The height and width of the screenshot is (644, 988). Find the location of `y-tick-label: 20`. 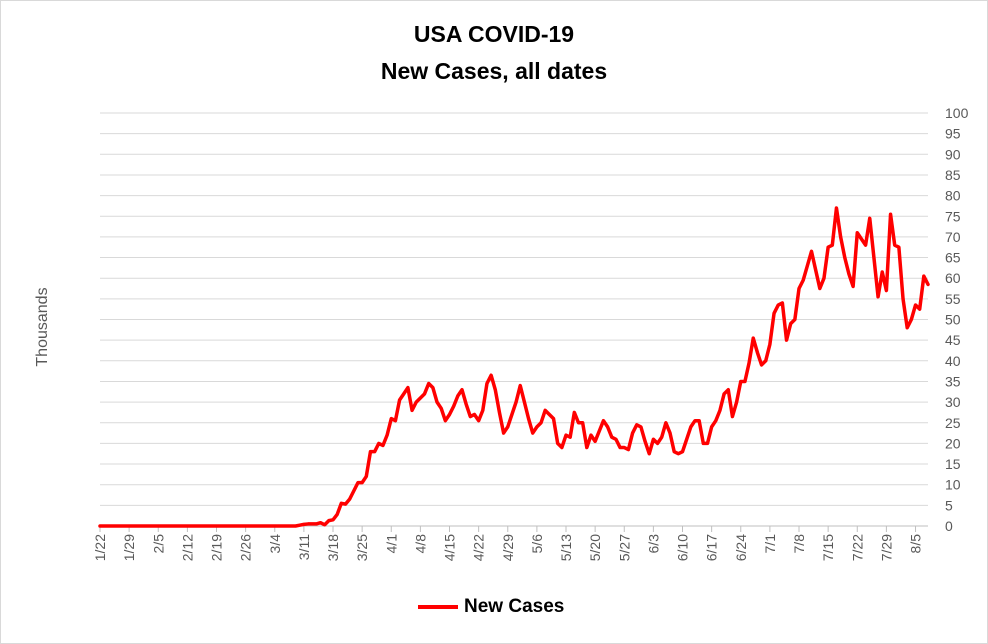

y-tick-label: 20 is located at coordinates (953, 443).